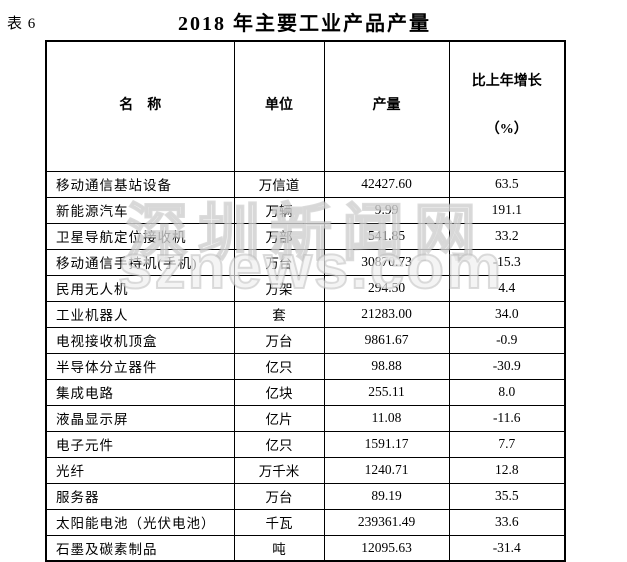  What do you see at coordinates (386, 366) in the screenshot?
I see `cell-output: 98.88` at bounding box center [386, 366].